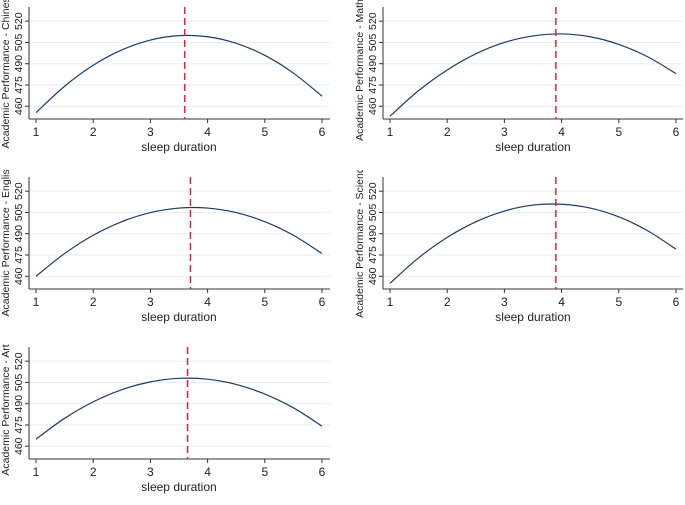  I want to click on y-axis-label: Academic Performance - Science, so click(360, 244).